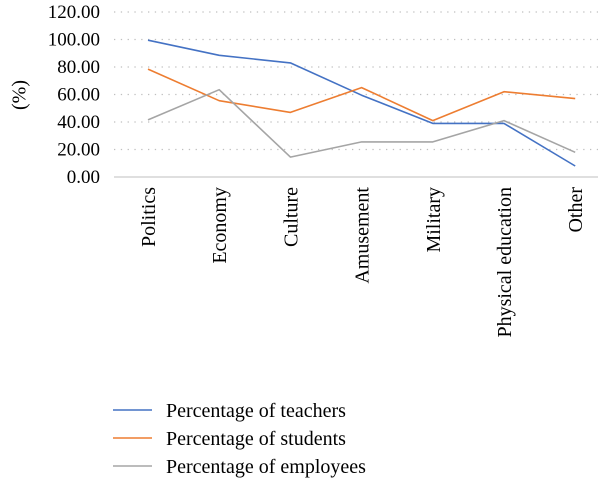 The image size is (600, 489). Describe the element at coordinates (505, 262) in the screenshot. I see `x-tick-label: Physical education` at that location.